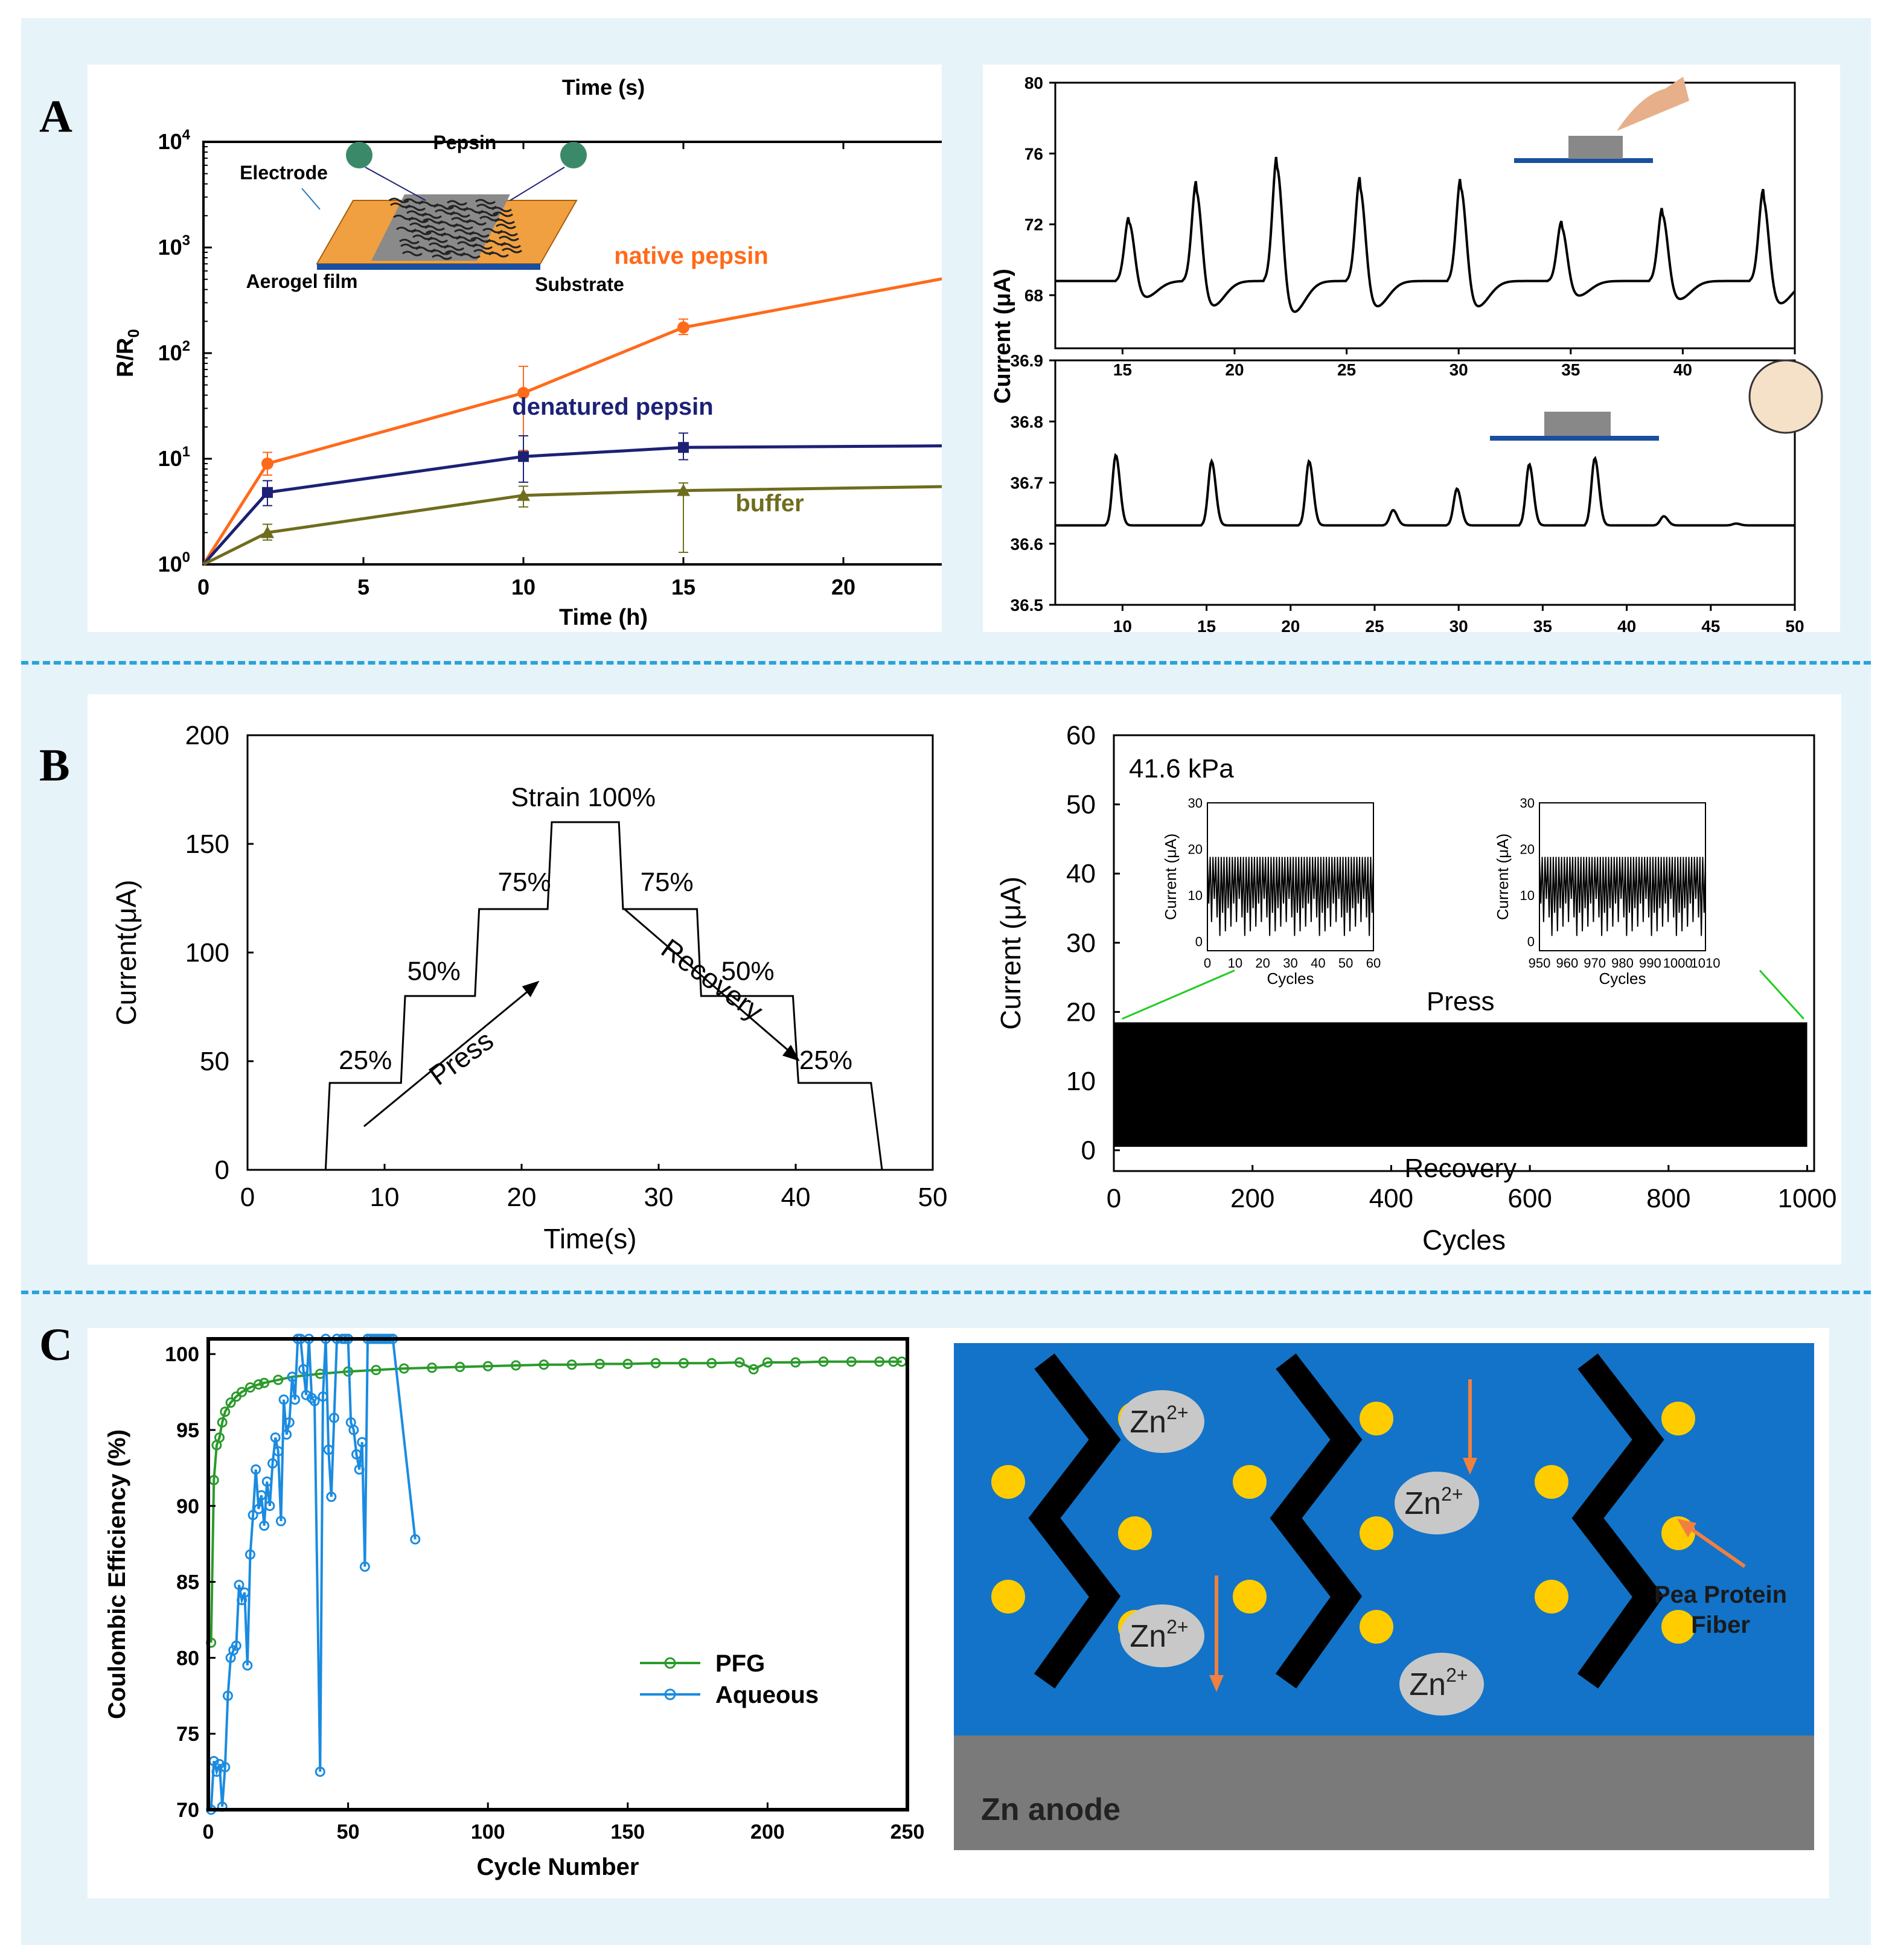 This screenshot has width=1889, height=1960. I want to click on divider-ab, so click(946, 663).